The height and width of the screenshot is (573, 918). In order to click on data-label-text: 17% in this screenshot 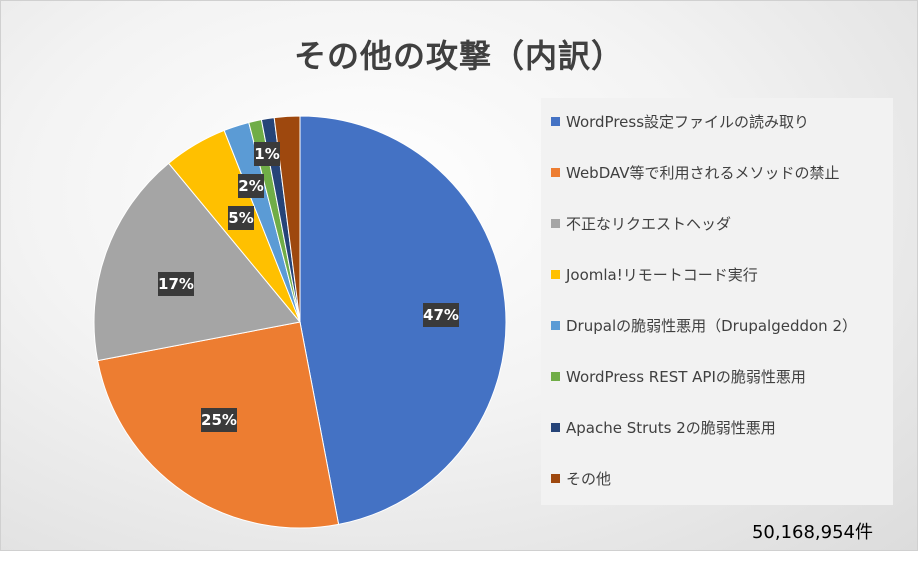, I will do `click(176, 284)`.